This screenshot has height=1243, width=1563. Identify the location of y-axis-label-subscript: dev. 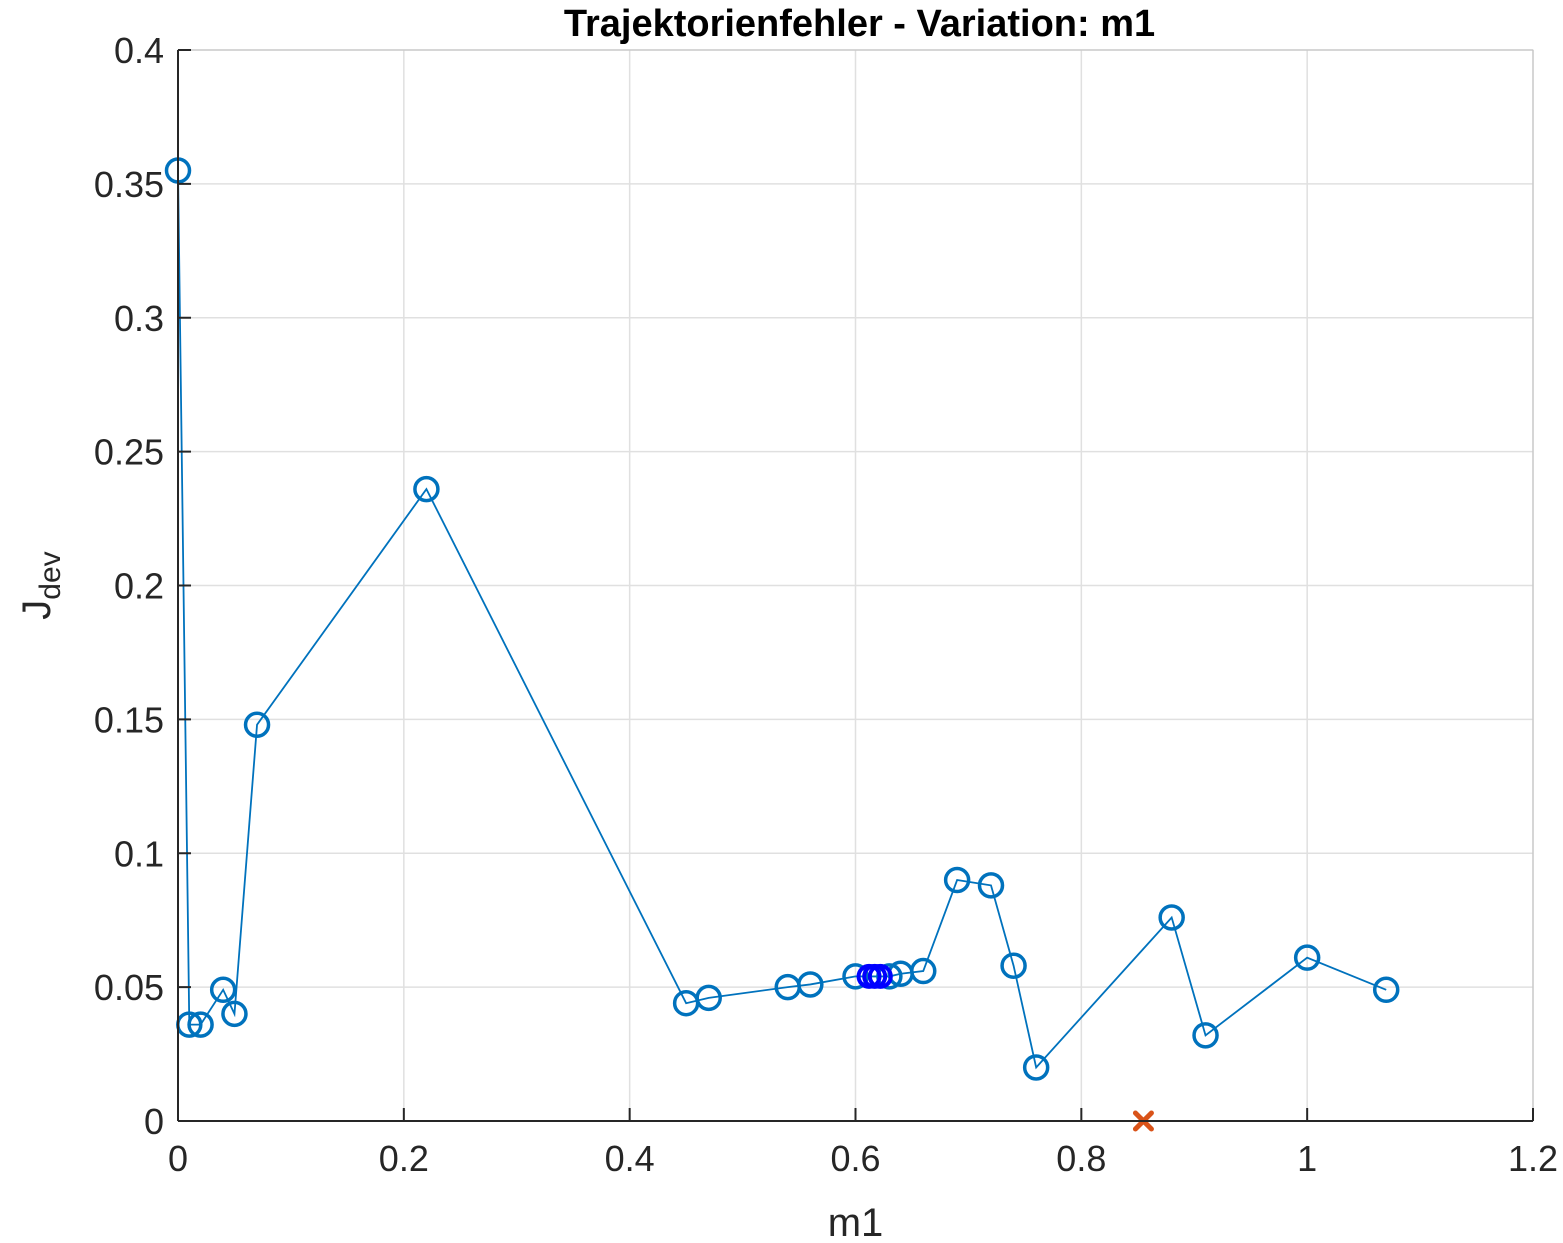
(50, 575).